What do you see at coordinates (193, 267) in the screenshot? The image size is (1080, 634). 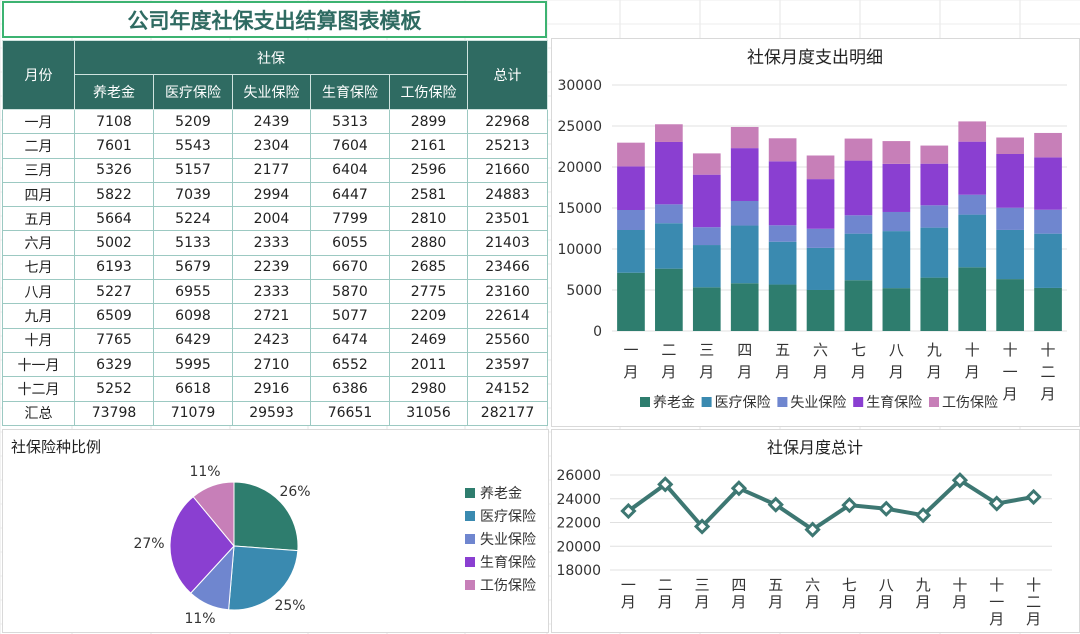 I see `value-cell: 5679` at bounding box center [193, 267].